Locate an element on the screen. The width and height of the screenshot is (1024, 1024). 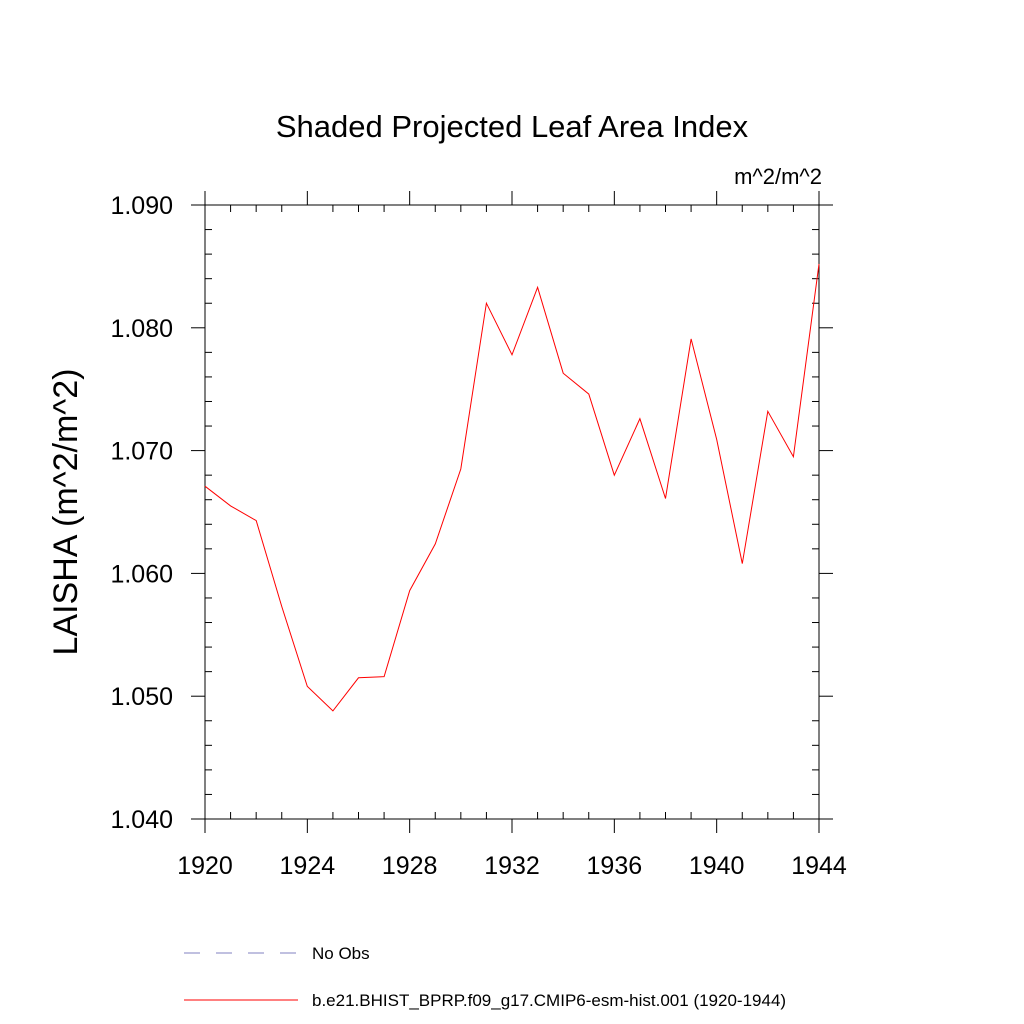
x-tick-label: 1932 is located at coordinates (512, 866).